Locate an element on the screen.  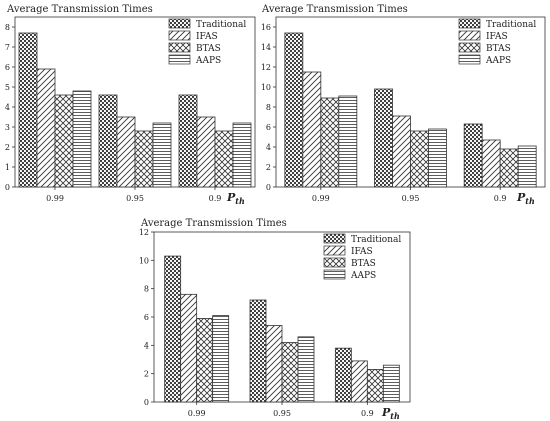
y-tick-label: 16 is located at coordinates (266, 27).